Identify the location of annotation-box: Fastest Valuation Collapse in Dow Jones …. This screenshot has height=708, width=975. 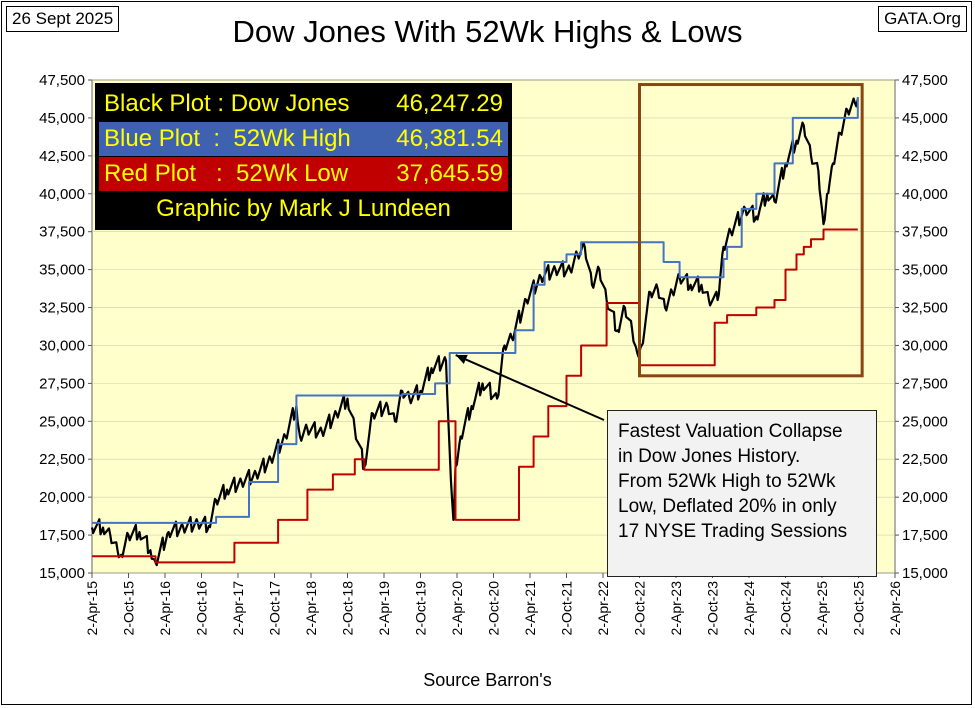
(742, 493).